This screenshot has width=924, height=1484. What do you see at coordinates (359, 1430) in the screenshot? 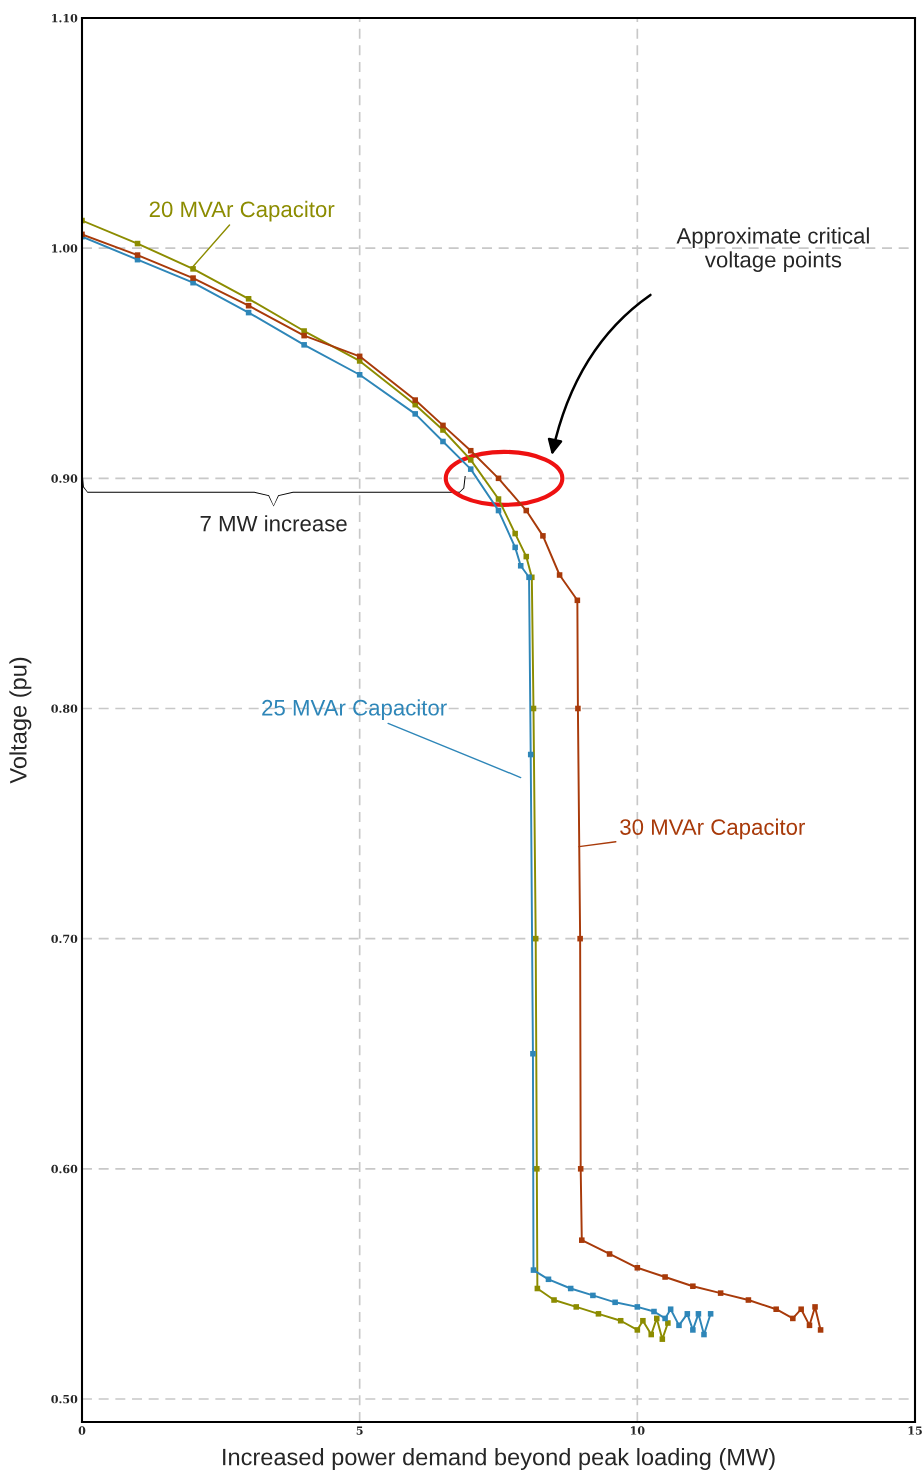
I see `x-tick-label: 5` at bounding box center [359, 1430].